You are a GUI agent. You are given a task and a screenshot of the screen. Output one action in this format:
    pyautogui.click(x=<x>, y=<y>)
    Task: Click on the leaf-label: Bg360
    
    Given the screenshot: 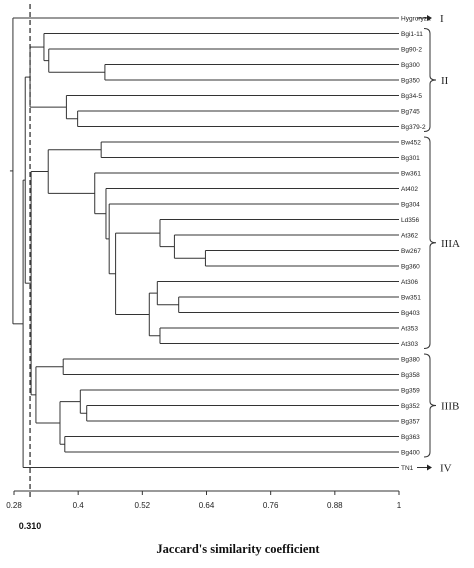 What is the action you would take?
    pyautogui.click(x=410, y=266)
    